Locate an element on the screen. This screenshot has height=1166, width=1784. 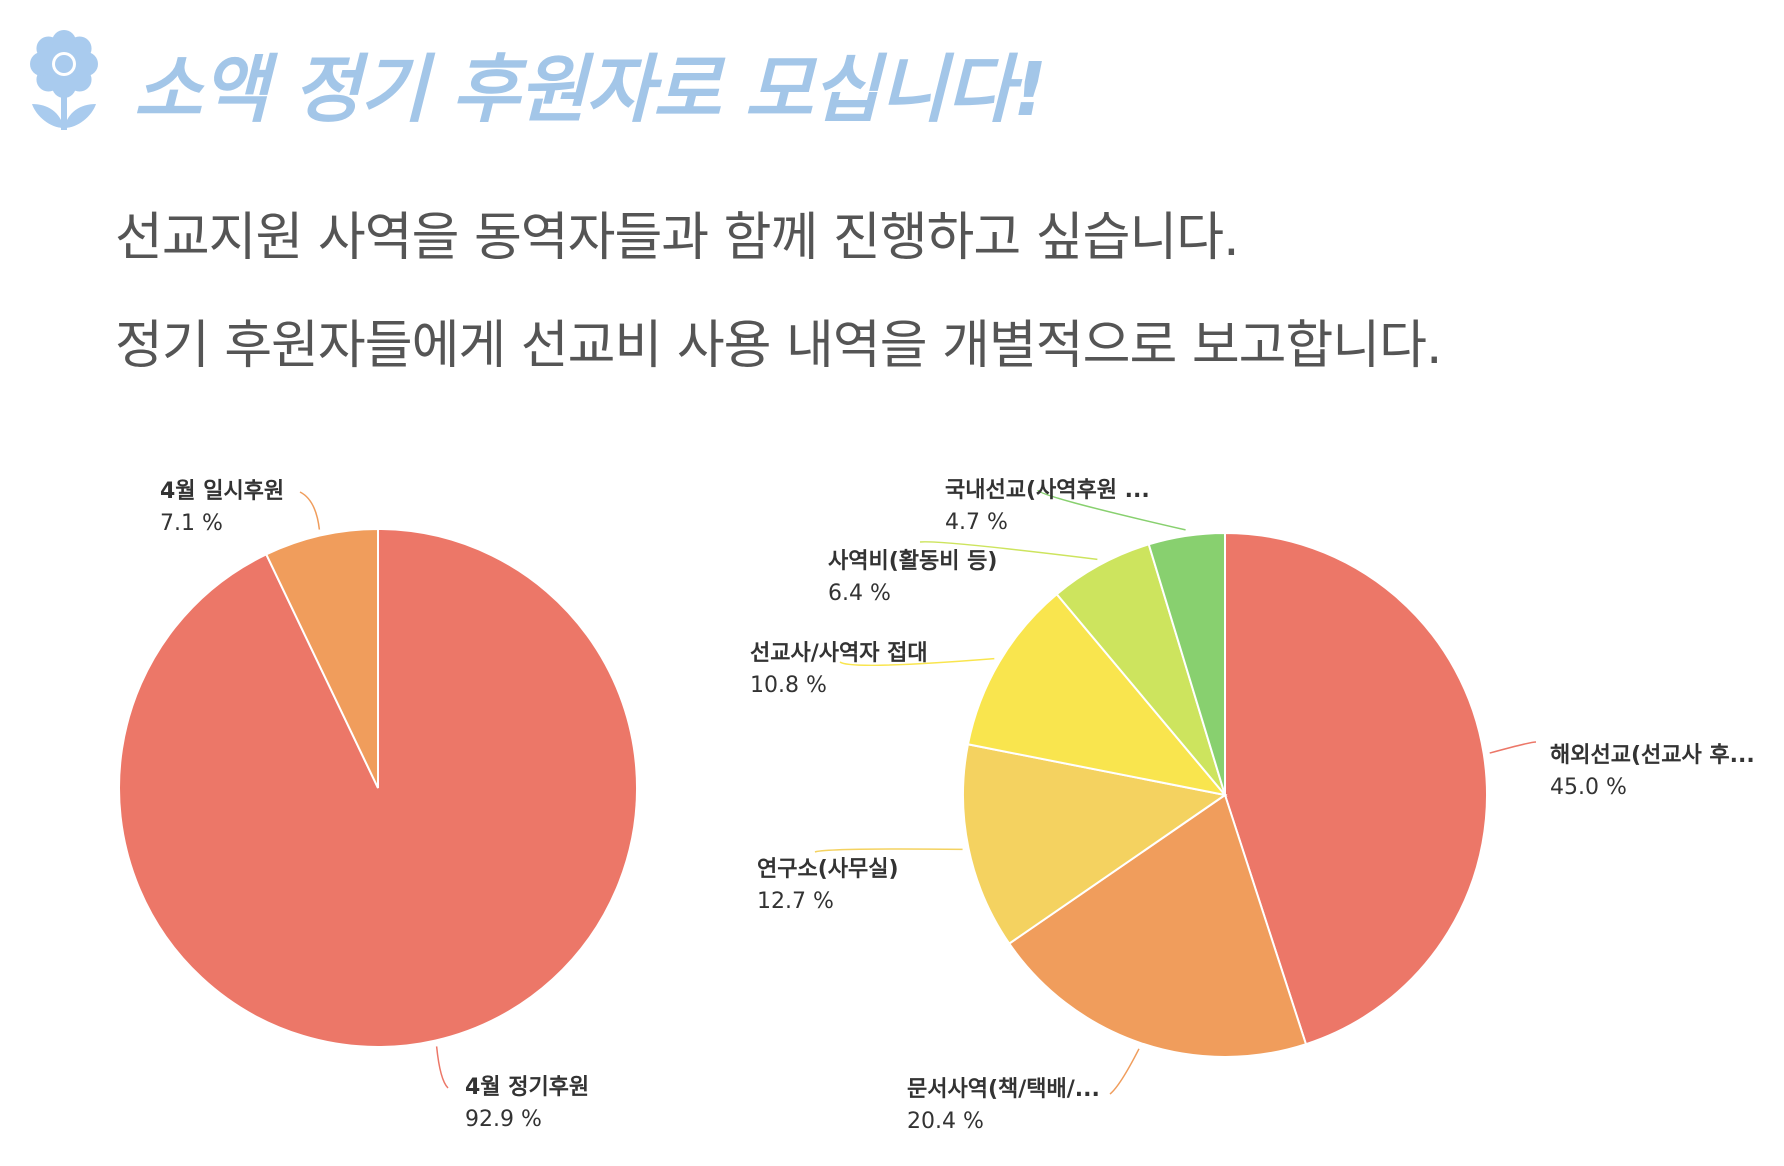
header: 소액 정기 후원자로 모십니다! is located at coordinates (874, 78).